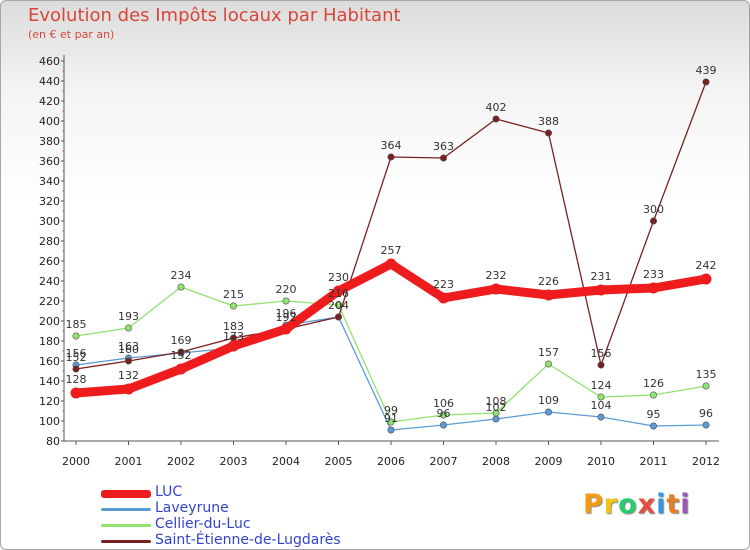 The image size is (750, 550). What do you see at coordinates (706, 374) in the screenshot?
I see `data-label-cellier-du-luc: 135` at bounding box center [706, 374].